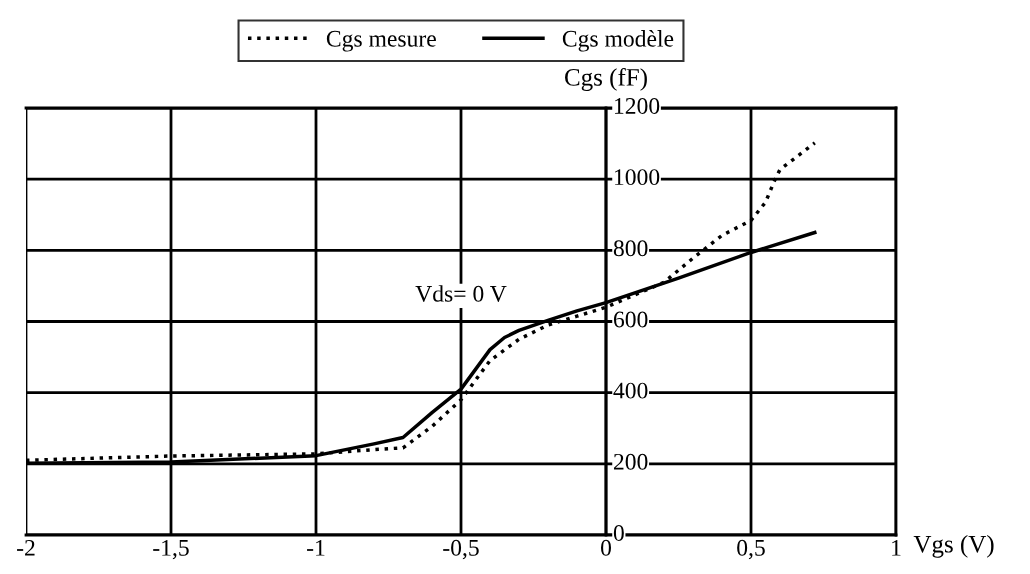  Describe the element at coordinates (751, 549) in the screenshot. I see `x-tick-label: 0,5` at that location.